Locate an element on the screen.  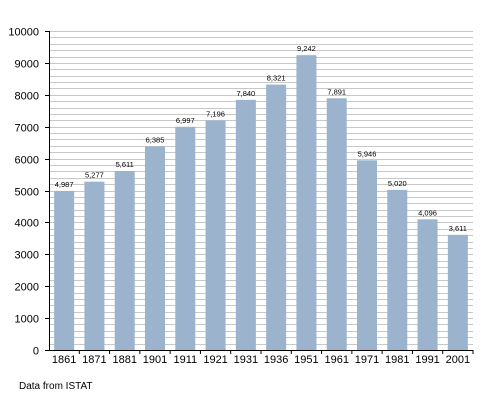
x-tick-label-1871: 1871 is located at coordinates (94, 360).